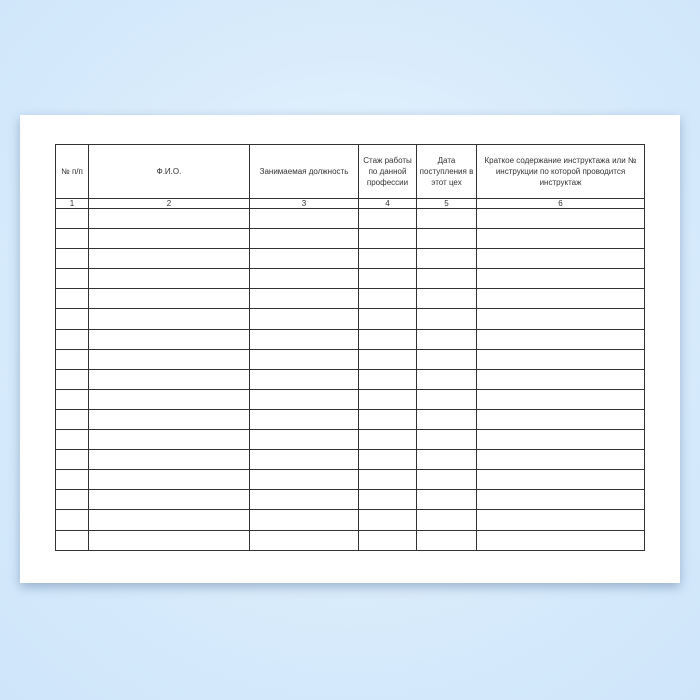  Describe the element at coordinates (72, 171) in the screenshot. I see `header-number: № п/п` at that location.